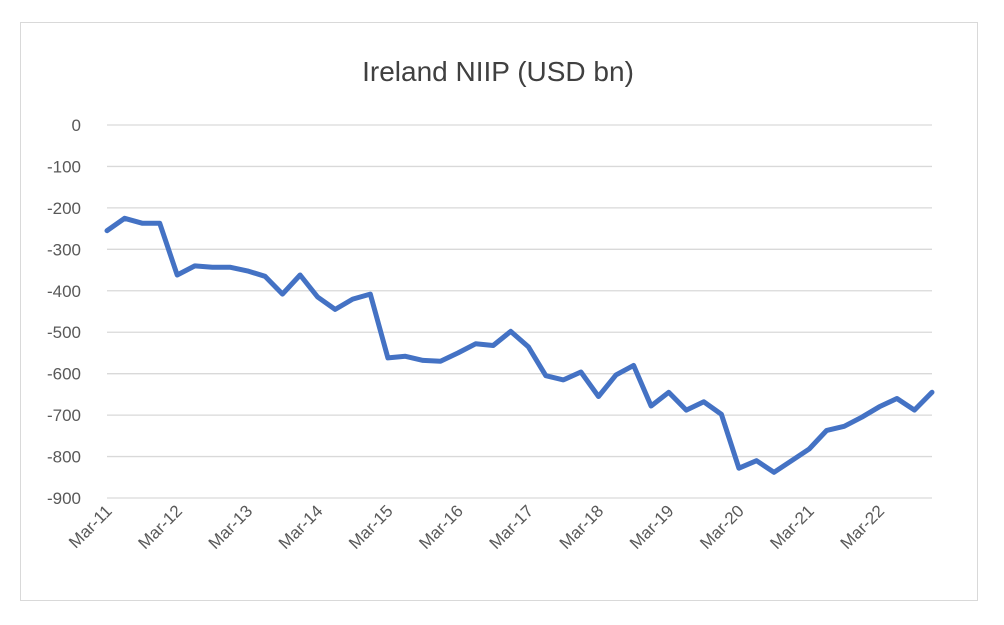 This screenshot has height=625, width=1004. I want to click on chart-title: Ireland NIIP (USD bn), so click(498, 71).